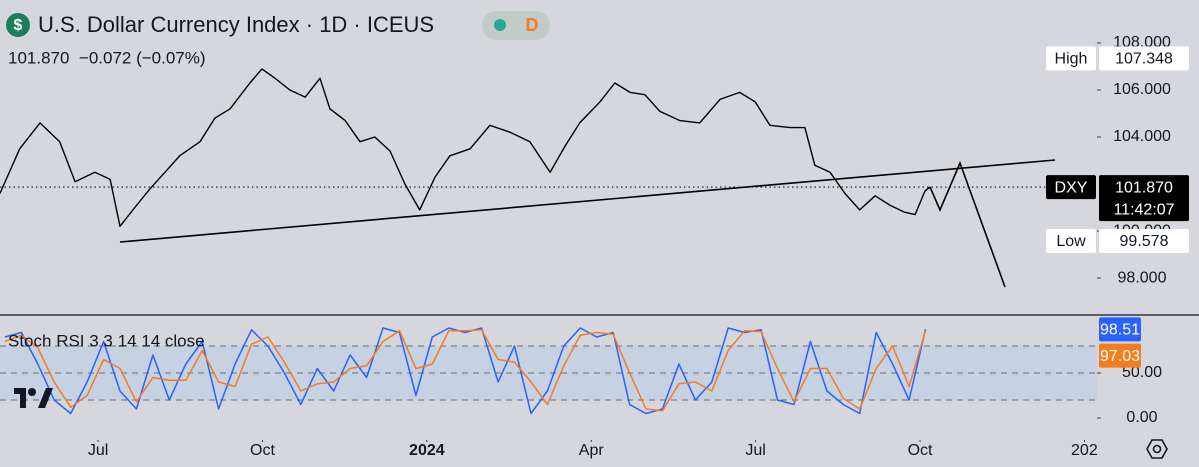 The height and width of the screenshot is (467, 1199). I want to click on price-label-value: 99.578, so click(1144, 241).